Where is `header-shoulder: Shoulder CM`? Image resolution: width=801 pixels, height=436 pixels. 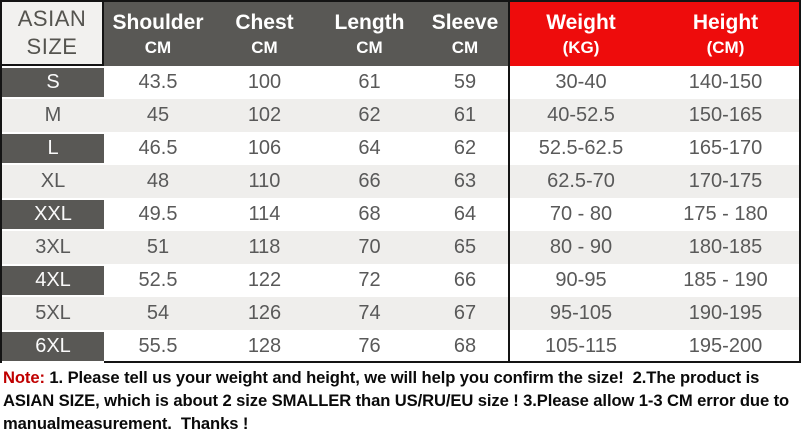 header-shoulder: Shoulder CM is located at coordinates (158, 34).